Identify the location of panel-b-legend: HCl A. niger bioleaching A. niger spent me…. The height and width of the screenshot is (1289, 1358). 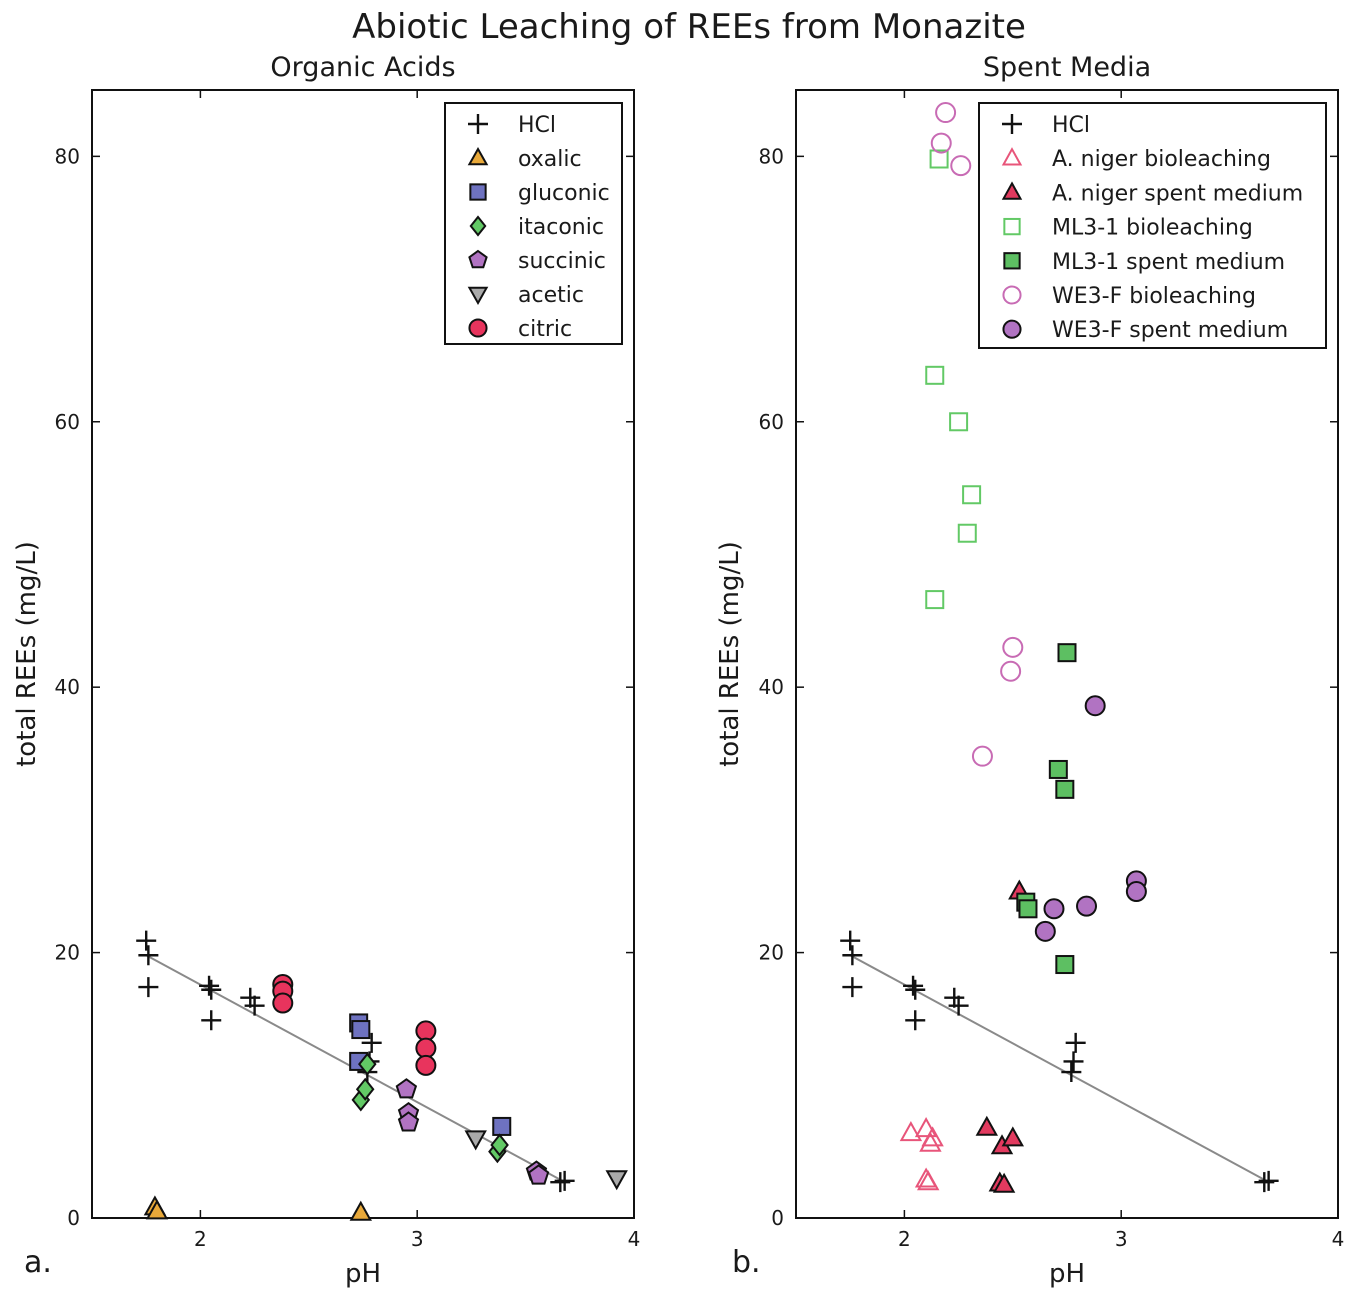
(1152, 225).